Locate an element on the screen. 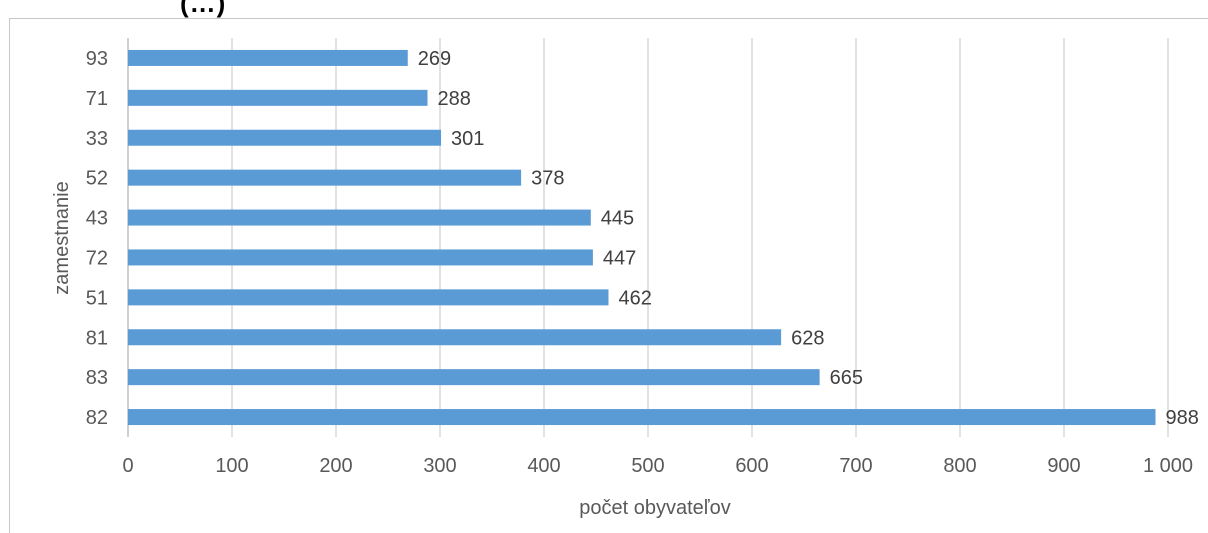  data-label-43: 445 is located at coordinates (617, 219).